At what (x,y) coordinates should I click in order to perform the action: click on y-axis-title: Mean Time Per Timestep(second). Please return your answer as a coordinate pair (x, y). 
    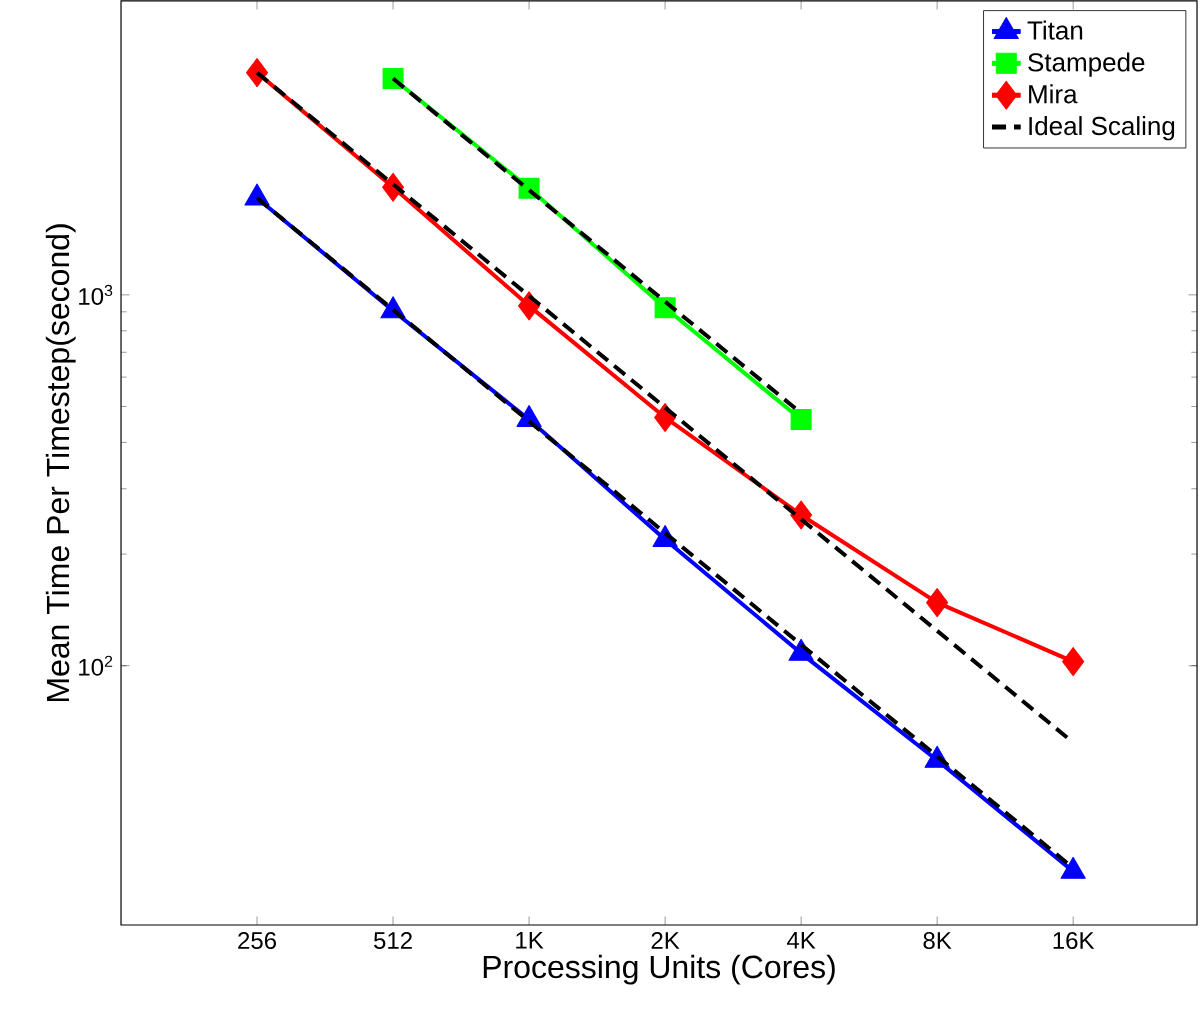
    Looking at the image, I should click on (60, 463).